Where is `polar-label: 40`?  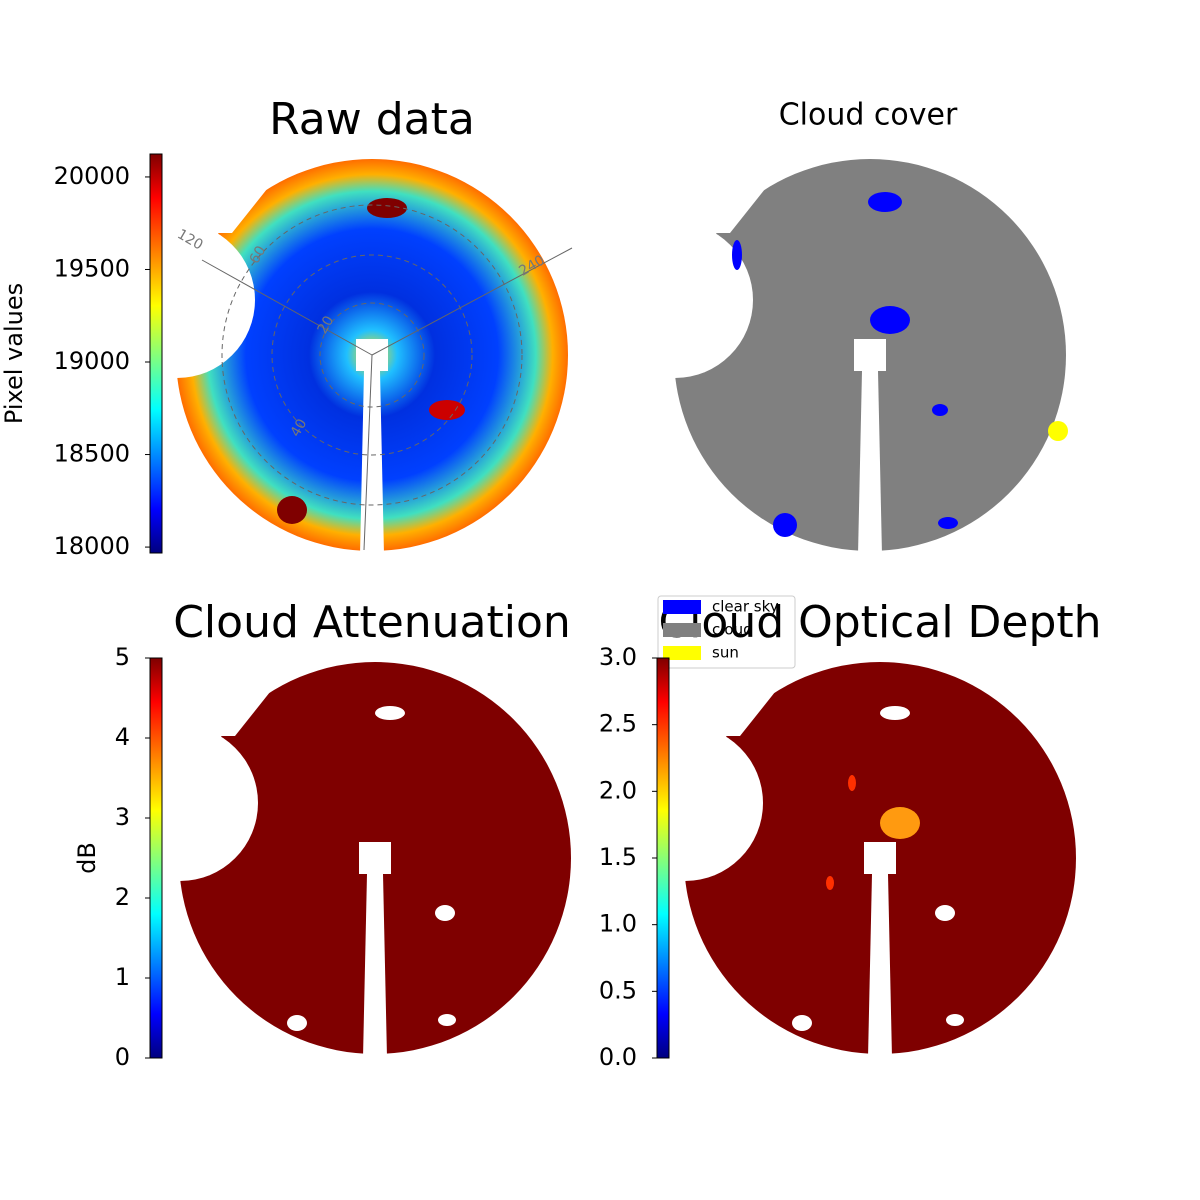
polar-label: 40 is located at coordinates (299, 427).